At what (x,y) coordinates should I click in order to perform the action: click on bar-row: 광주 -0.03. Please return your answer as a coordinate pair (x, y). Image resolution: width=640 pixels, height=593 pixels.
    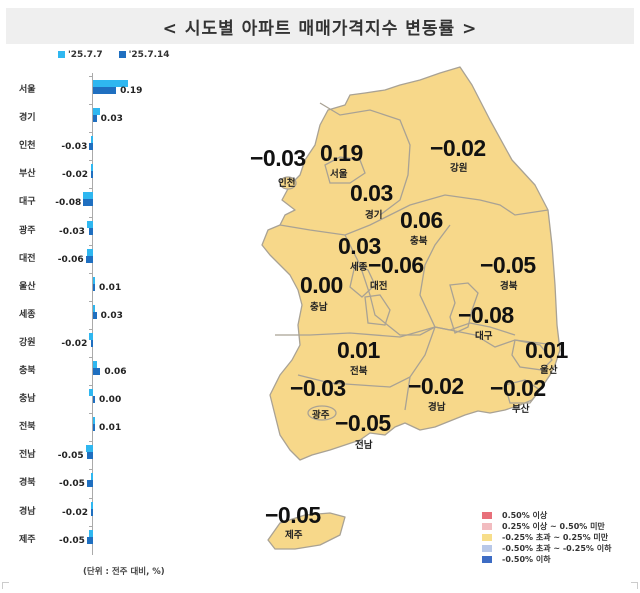
    Looking at the image, I should click on (120, 231).